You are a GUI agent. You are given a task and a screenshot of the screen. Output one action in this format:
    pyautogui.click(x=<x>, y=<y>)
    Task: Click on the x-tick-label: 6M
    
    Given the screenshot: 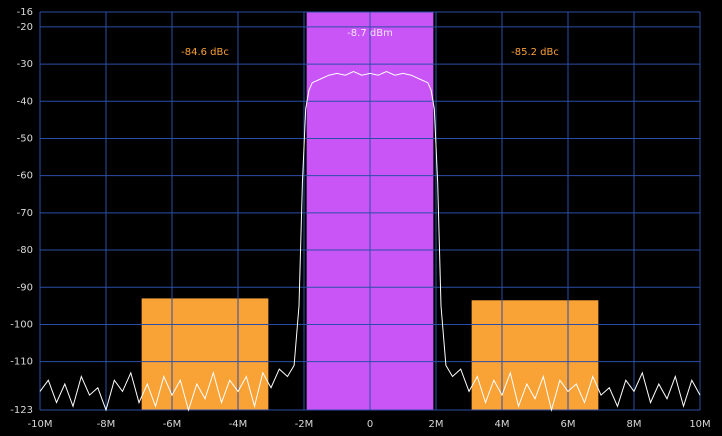 What is the action you would take?
    pyautogui.click(x=568, y=424)
    